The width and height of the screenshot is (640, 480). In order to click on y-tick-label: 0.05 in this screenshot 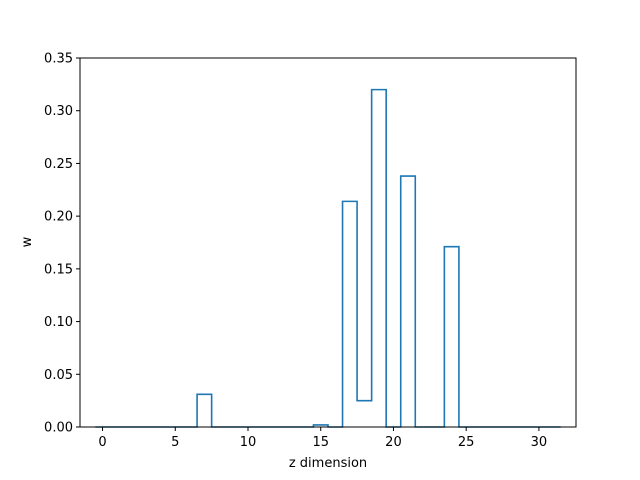, I will do `click(58, 375)`.